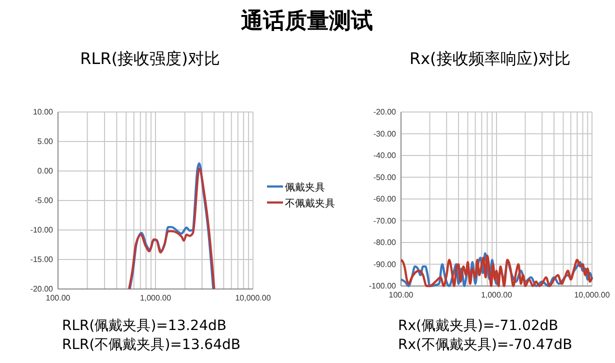 The height and width of the screenshot is (363, 615). Describe the element at coordinates (151, 345) in the screenshot. I see `text: RLR(不佩戴夹具)=13.64dB` at that location.